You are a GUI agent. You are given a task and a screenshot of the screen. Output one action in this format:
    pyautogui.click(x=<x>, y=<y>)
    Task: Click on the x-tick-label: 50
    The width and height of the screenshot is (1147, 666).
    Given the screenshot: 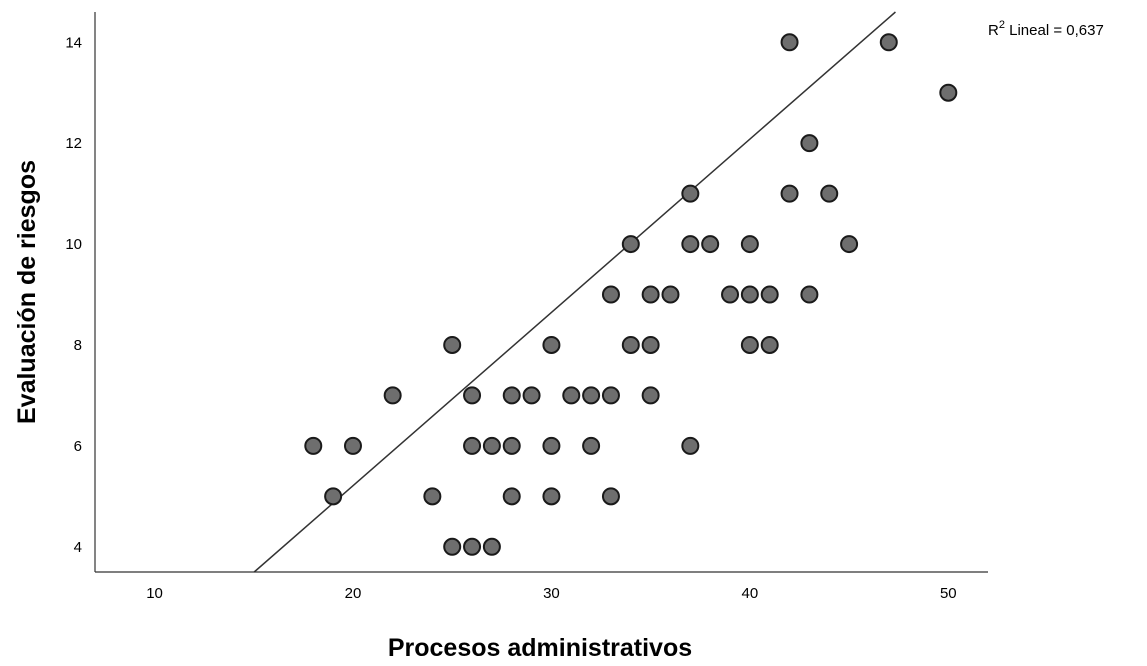 What is the action you would take?
    pyautogui.click(x=948, y=593)
    